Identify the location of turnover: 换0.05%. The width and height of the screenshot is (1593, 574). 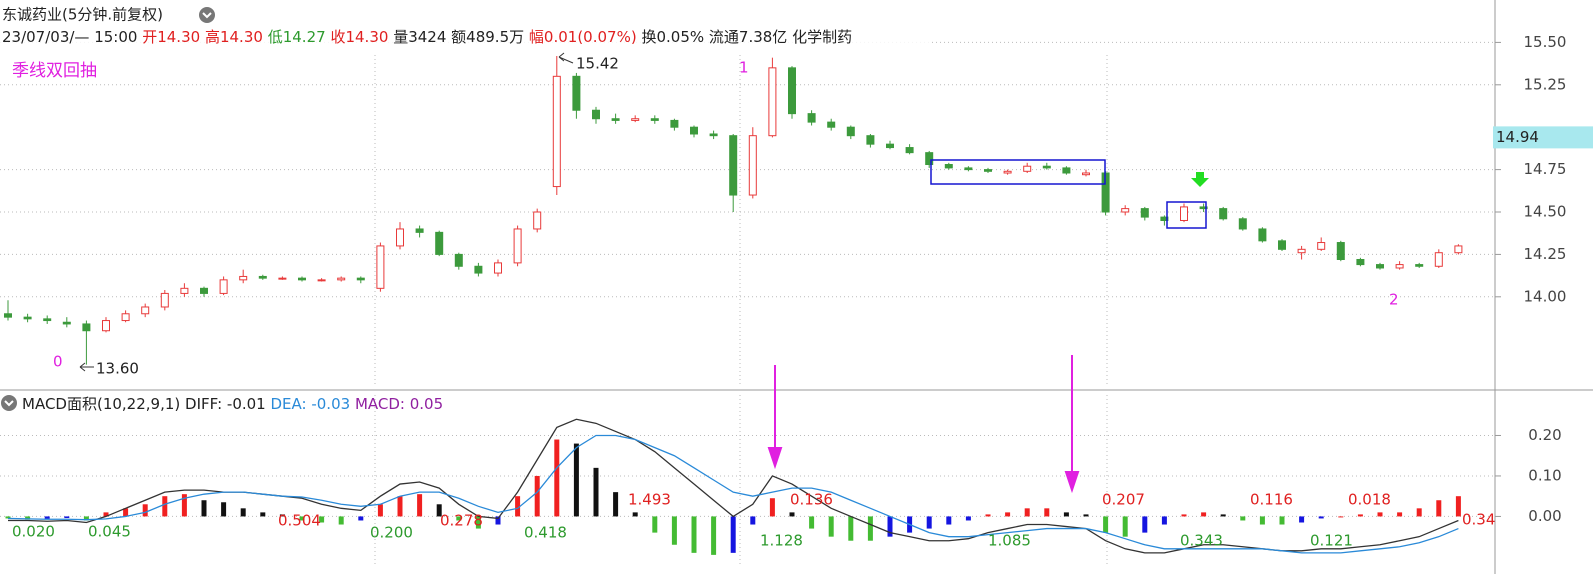
(672, 37).